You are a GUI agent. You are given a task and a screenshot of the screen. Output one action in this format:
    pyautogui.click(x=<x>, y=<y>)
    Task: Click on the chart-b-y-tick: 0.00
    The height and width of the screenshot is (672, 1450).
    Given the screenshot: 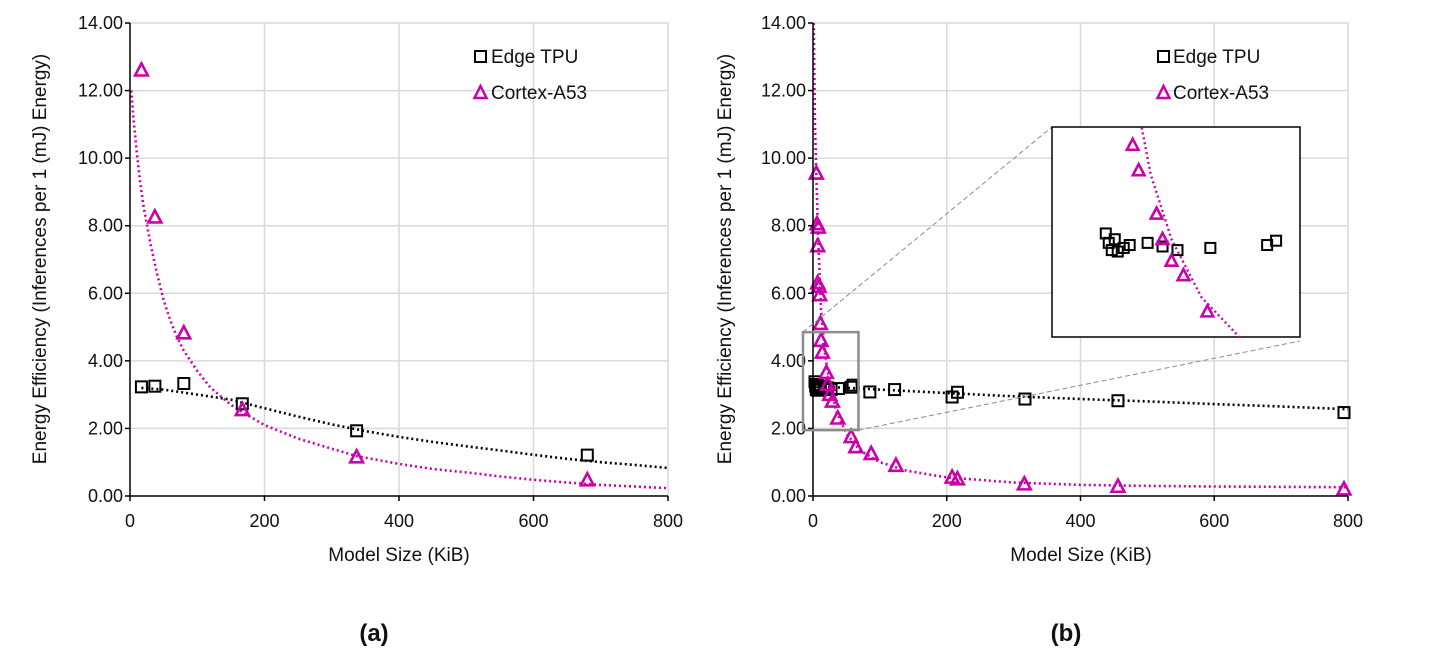 What is the action you would take?
    pyautogui.click(x=788, y=496)
    